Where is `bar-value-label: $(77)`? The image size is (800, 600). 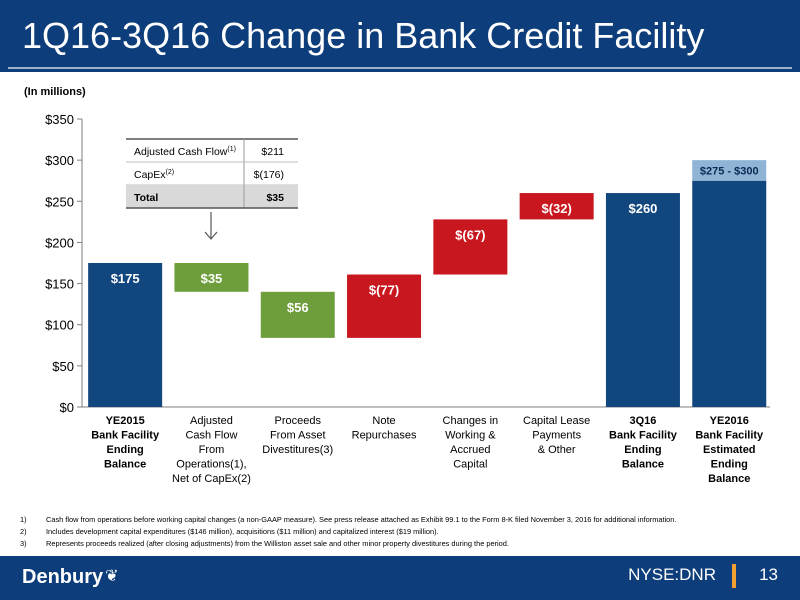 bar-value-label: $(77) is located at coordinates (384, 290).